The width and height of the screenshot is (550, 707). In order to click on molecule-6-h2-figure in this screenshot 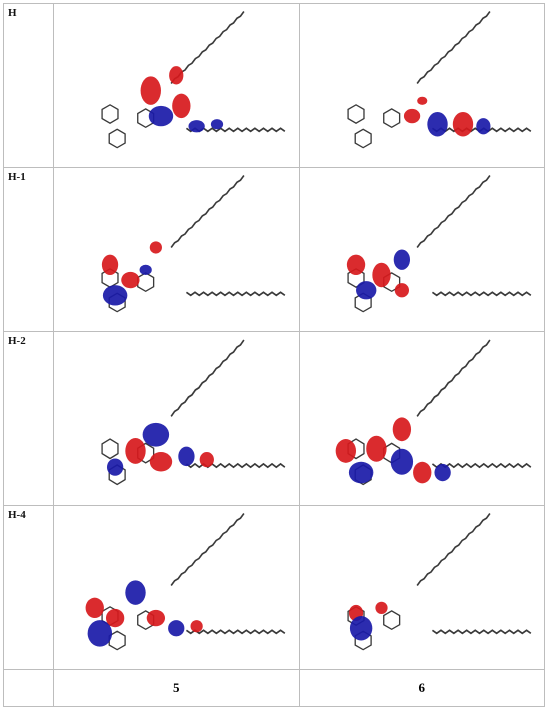, I will do `click(433, 412)`.